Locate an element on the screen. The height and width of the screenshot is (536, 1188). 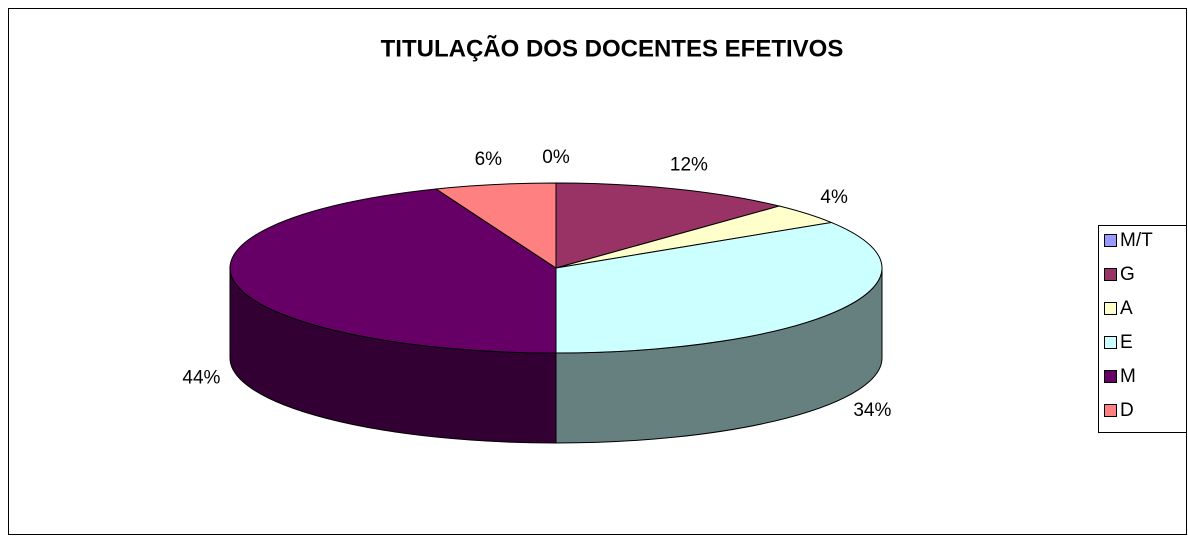
data-label: 34% is located at coordinates (872, 410).